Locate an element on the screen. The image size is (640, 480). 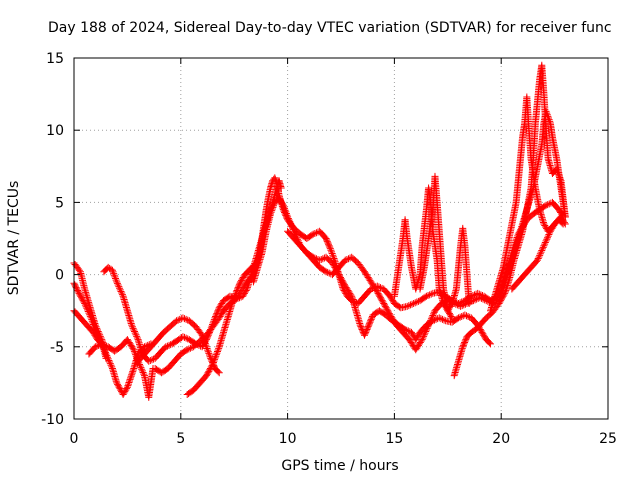
y-tick-label: 0 is located at coordinates (59, 276).